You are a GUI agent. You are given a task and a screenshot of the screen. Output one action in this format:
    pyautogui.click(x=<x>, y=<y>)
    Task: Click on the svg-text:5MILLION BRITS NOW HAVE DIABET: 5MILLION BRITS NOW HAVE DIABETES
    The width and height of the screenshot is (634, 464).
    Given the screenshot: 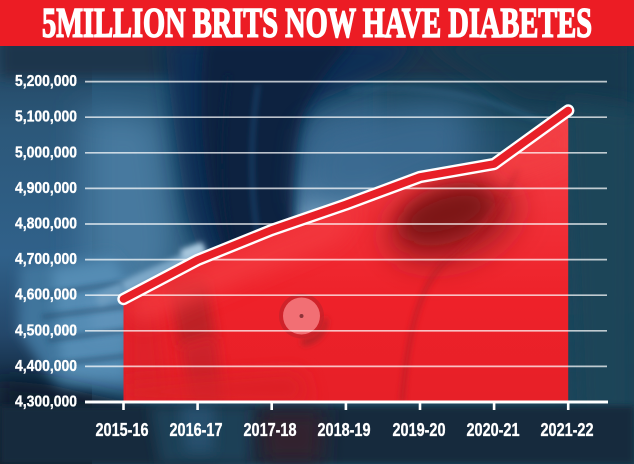 What is the action you would take?
    pyautogui.click(x=317, y=24)
    